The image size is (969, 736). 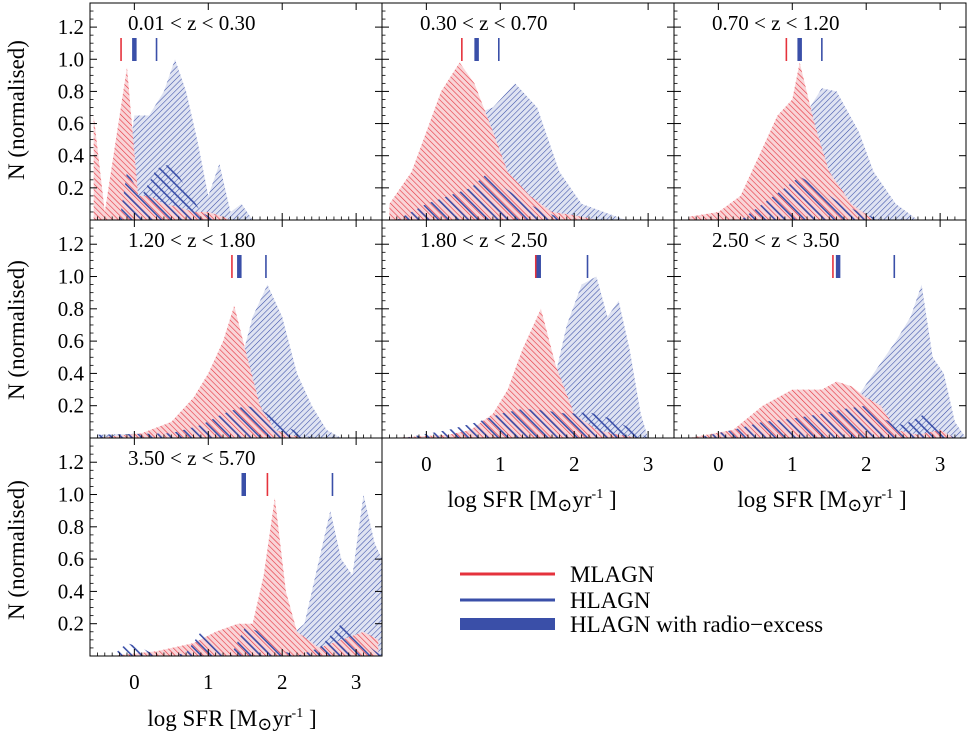 I want to click on panel-1: 0.2 0.4 0.6 0.8 1.0 1.2 0.01 < z < 0.30, so click(x=220, y=111).